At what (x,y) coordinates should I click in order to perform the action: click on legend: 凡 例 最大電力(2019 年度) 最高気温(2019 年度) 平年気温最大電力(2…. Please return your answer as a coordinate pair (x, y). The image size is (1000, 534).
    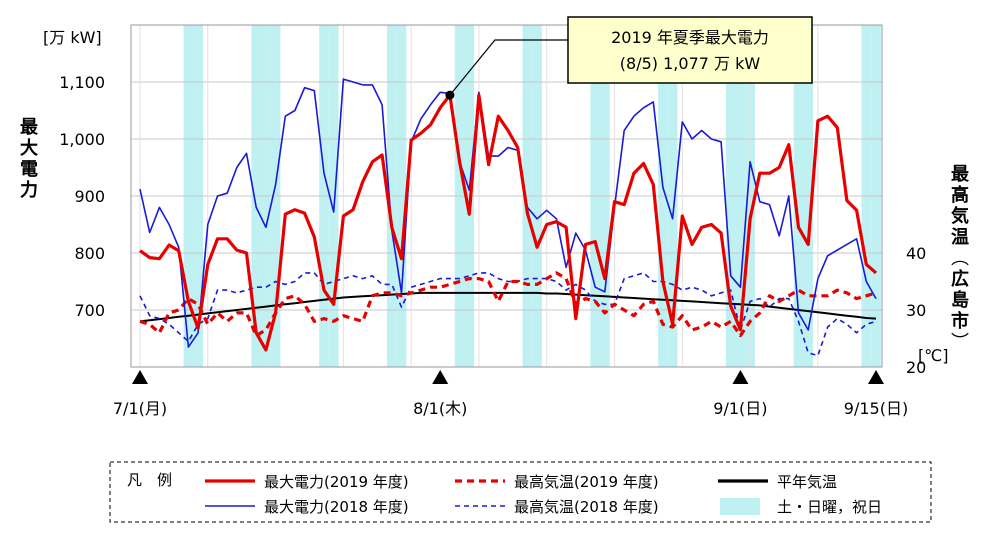
    Looking at the image, I should click on (520, 492).